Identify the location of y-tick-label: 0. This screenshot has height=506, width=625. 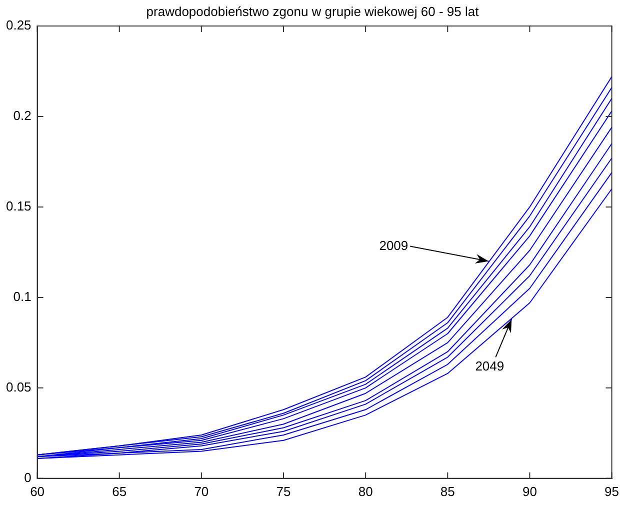
(28, 477).